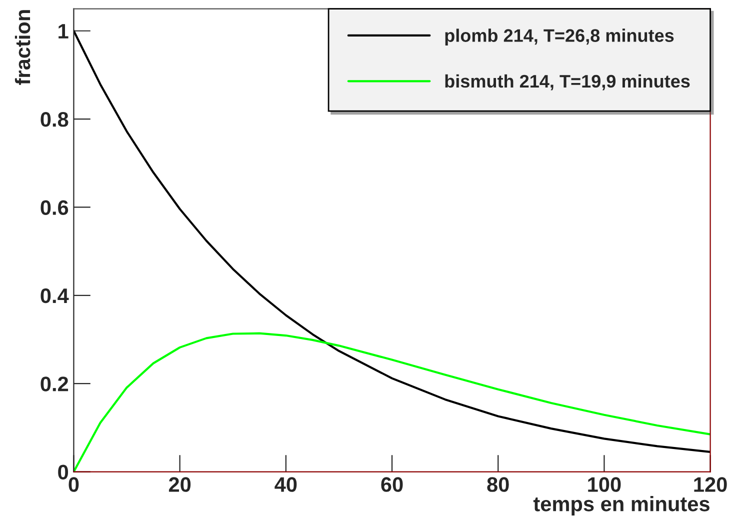 This screenshot has height=519, width=730. What do you see at coordinates (54, 296) in the screenshot?
I see `y-tick-label: 0.4` at bounding box center [54, 296].